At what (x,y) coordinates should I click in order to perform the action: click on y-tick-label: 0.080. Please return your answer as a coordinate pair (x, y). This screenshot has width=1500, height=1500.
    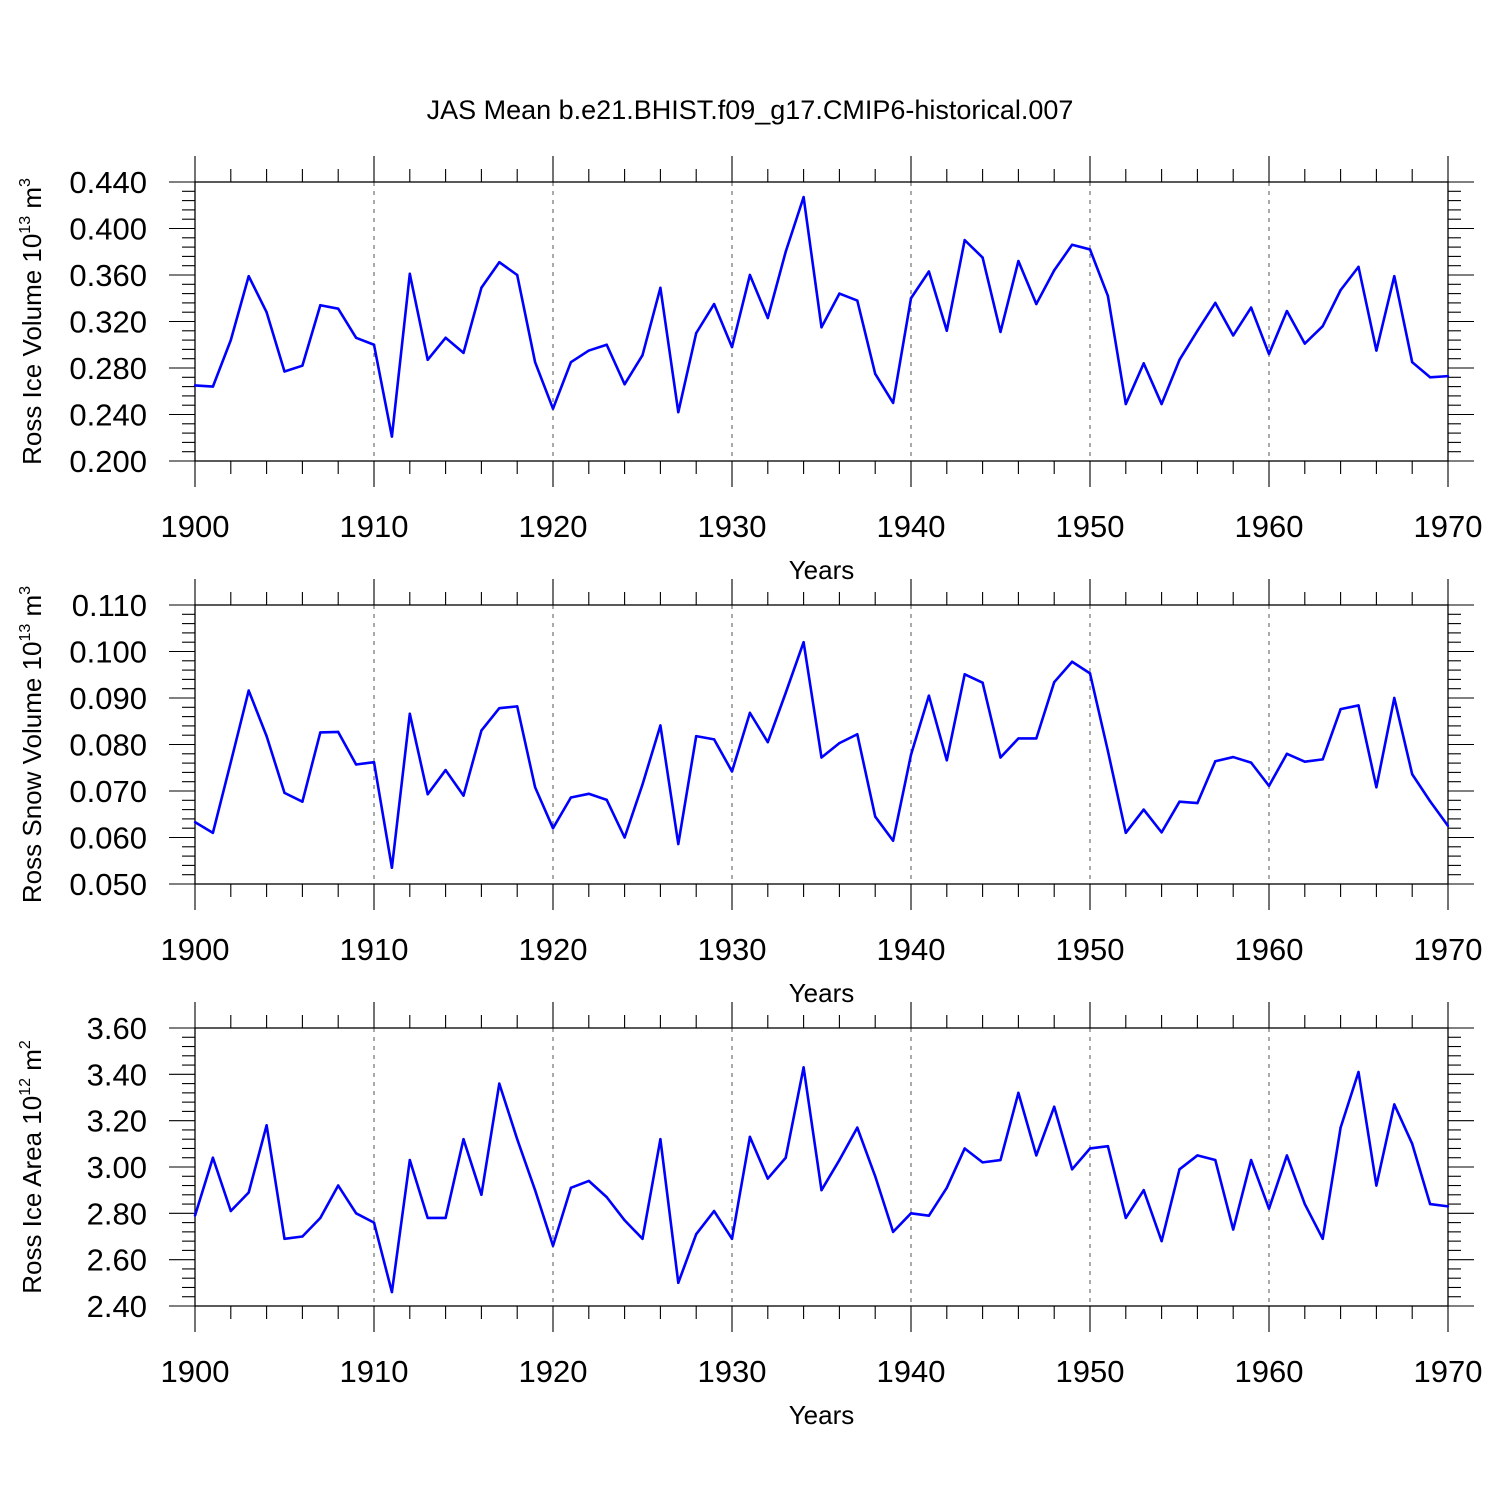
    Looking at the image, I should click on (108, 745).